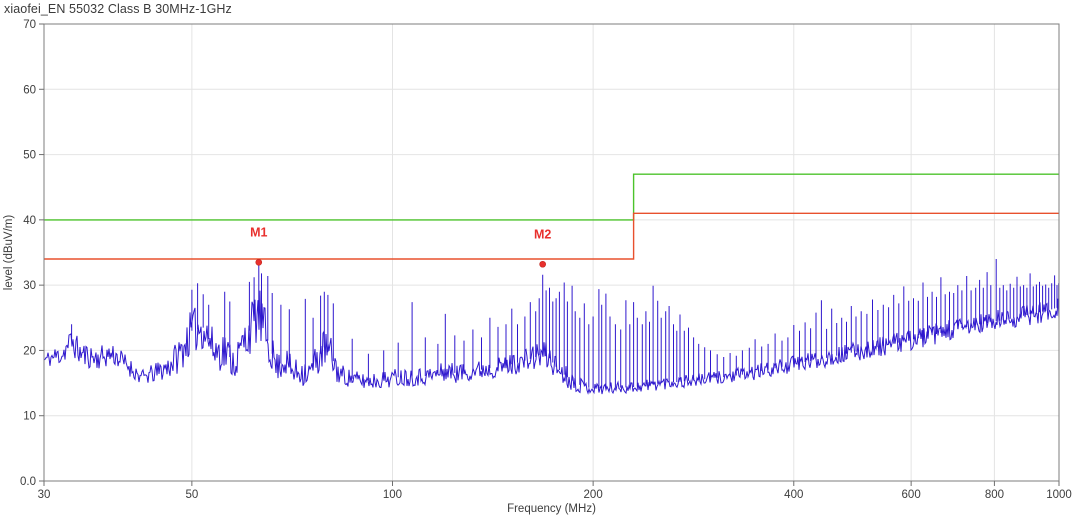  Describe the element at coordinates (994, 495) in the screenshot. I see `x-tick-label: 800` at that location.